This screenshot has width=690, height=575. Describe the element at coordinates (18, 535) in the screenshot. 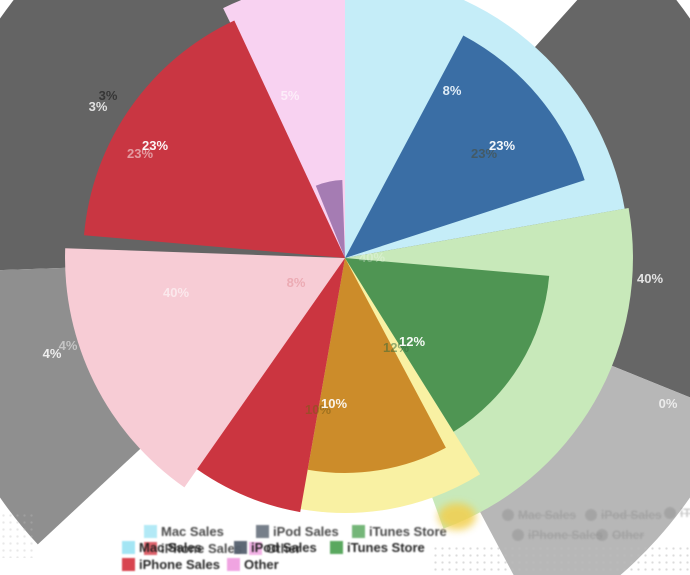

I see `dotted-texture-bottom-left` at that location.